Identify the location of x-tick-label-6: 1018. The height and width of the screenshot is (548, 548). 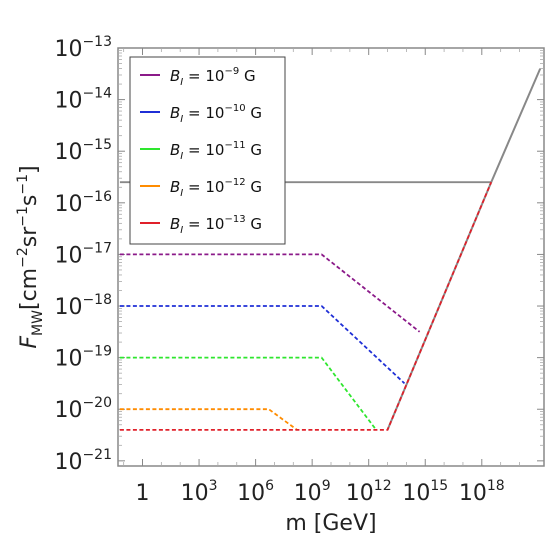
(482, 492).